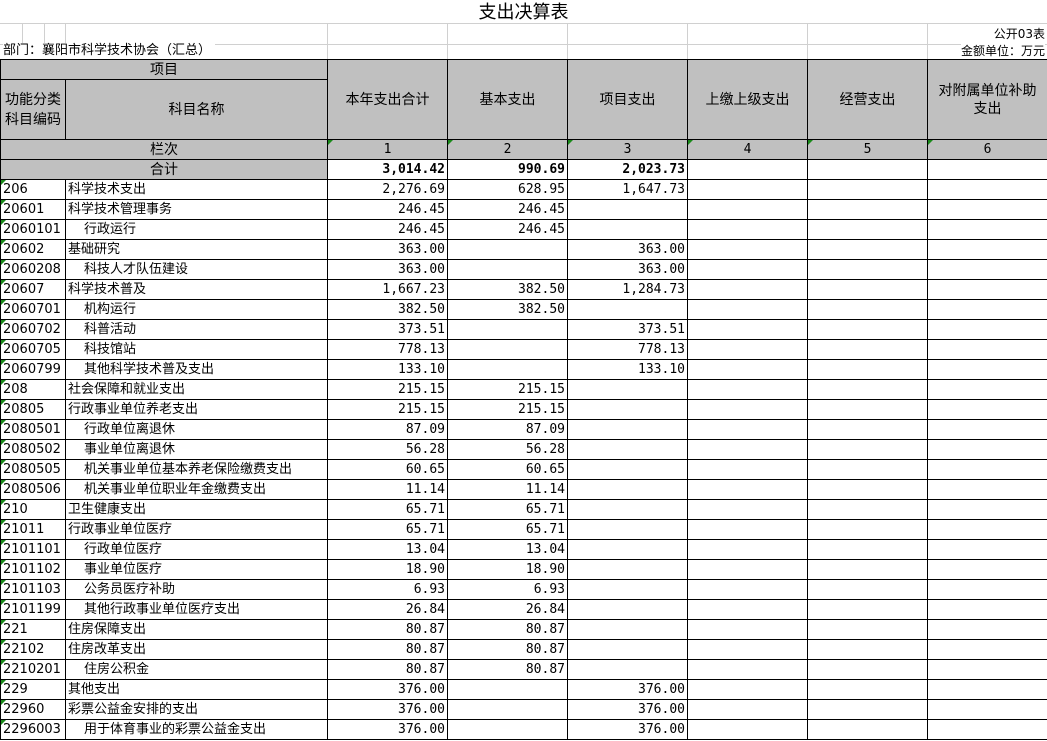 This screenshot has height=741, width=1047. I want to click on value-cell: 18.90, so click(507, 569).